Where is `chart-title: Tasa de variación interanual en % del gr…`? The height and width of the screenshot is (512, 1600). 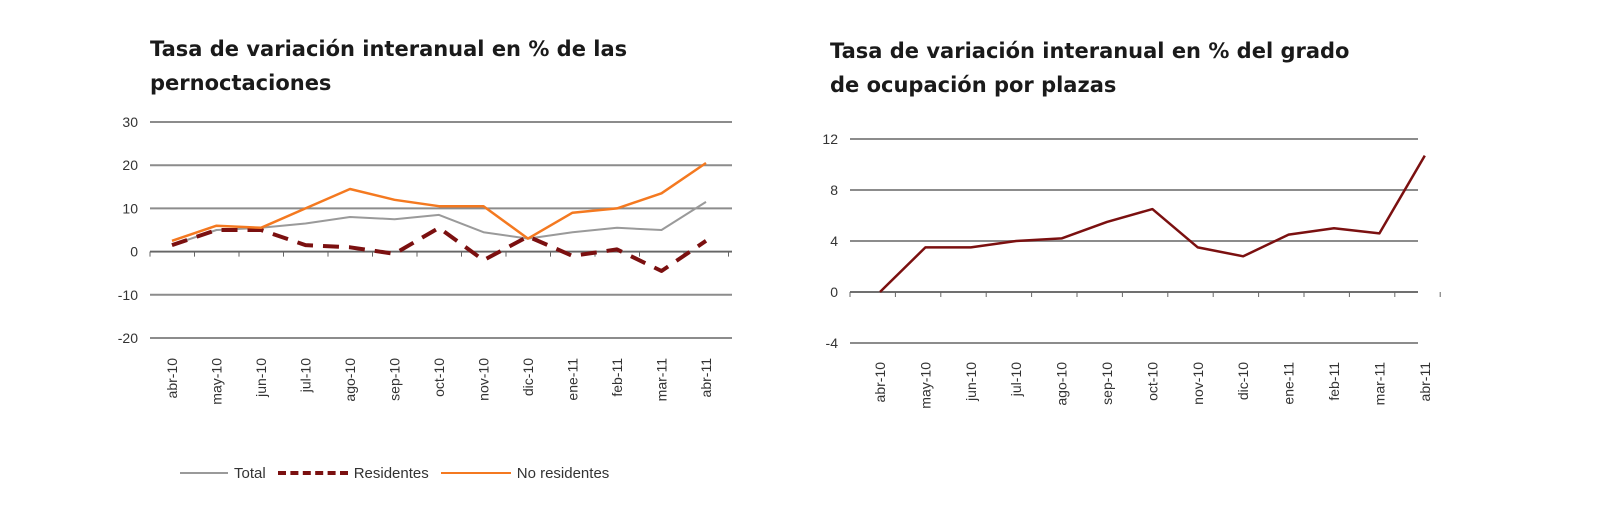
chart-title: Tasa de variación interanual en % del gr… is located at coordinates (1089, 68).